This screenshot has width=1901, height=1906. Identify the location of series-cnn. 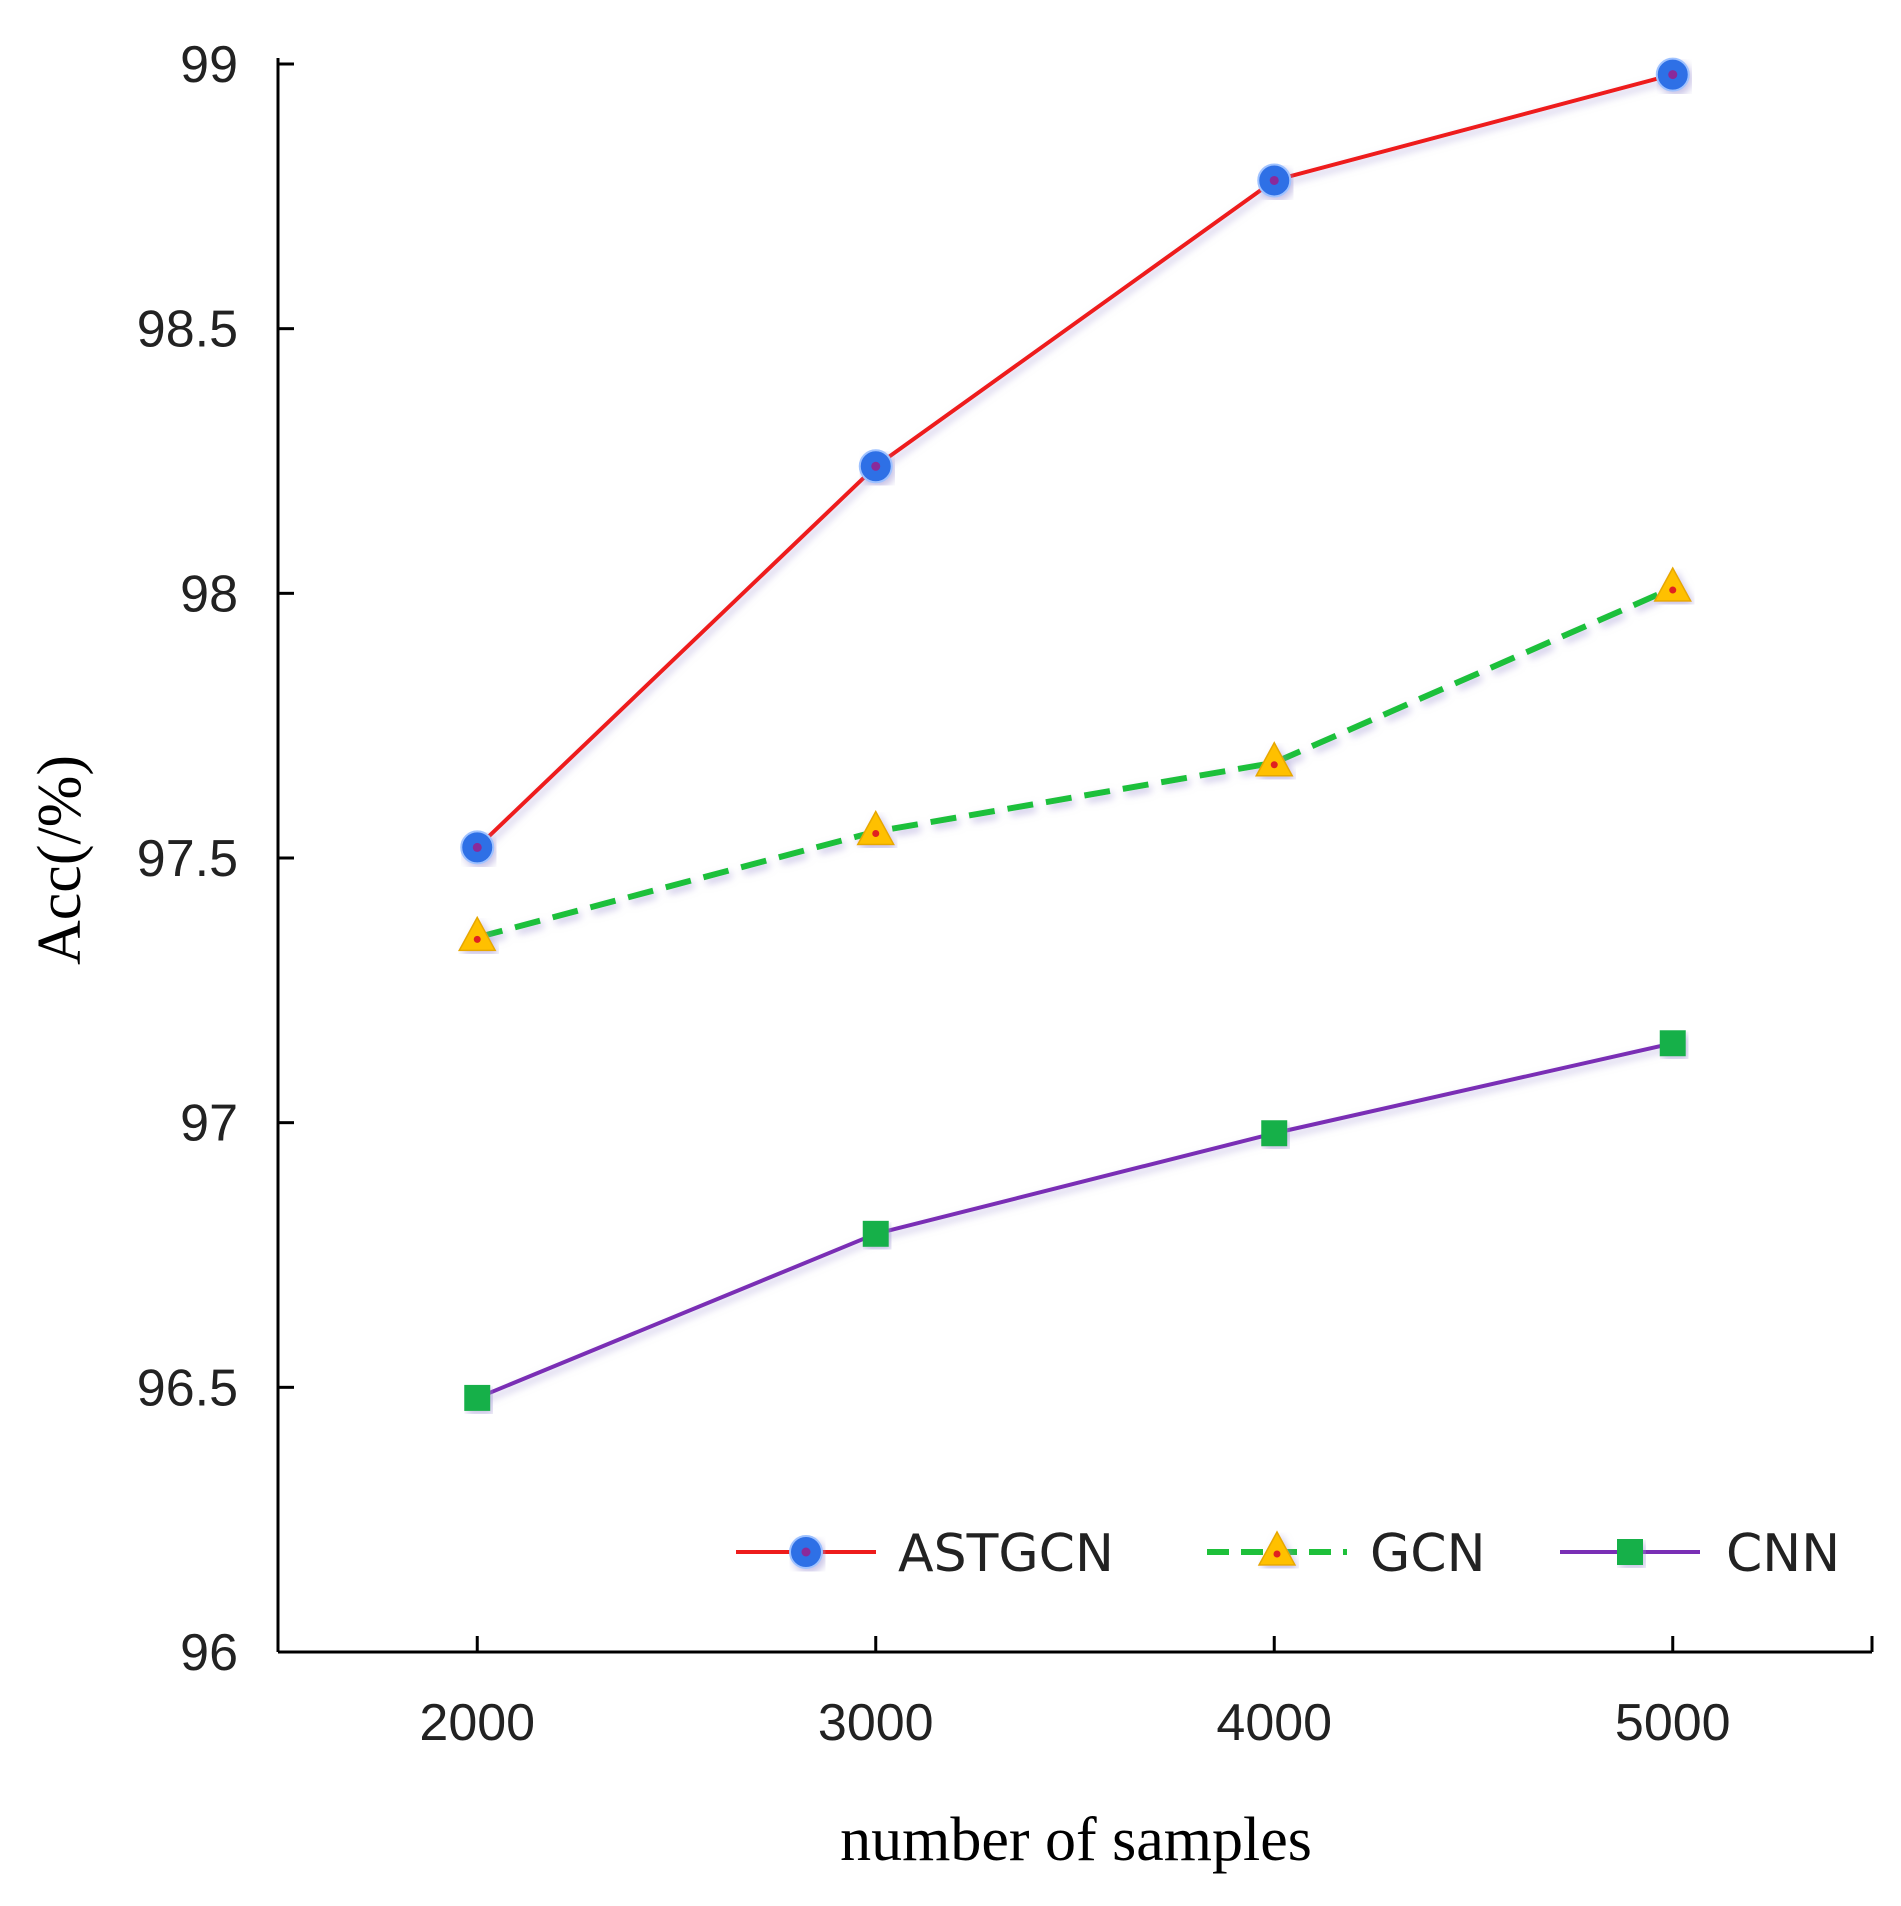
(1075, 1220).